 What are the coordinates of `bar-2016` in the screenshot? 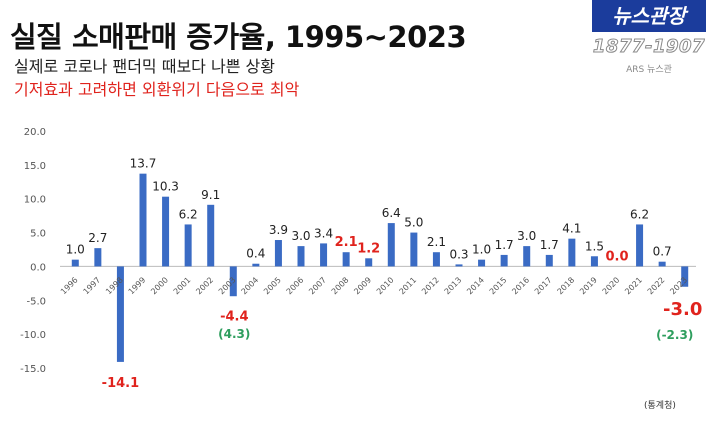 It's located at (527, 256).